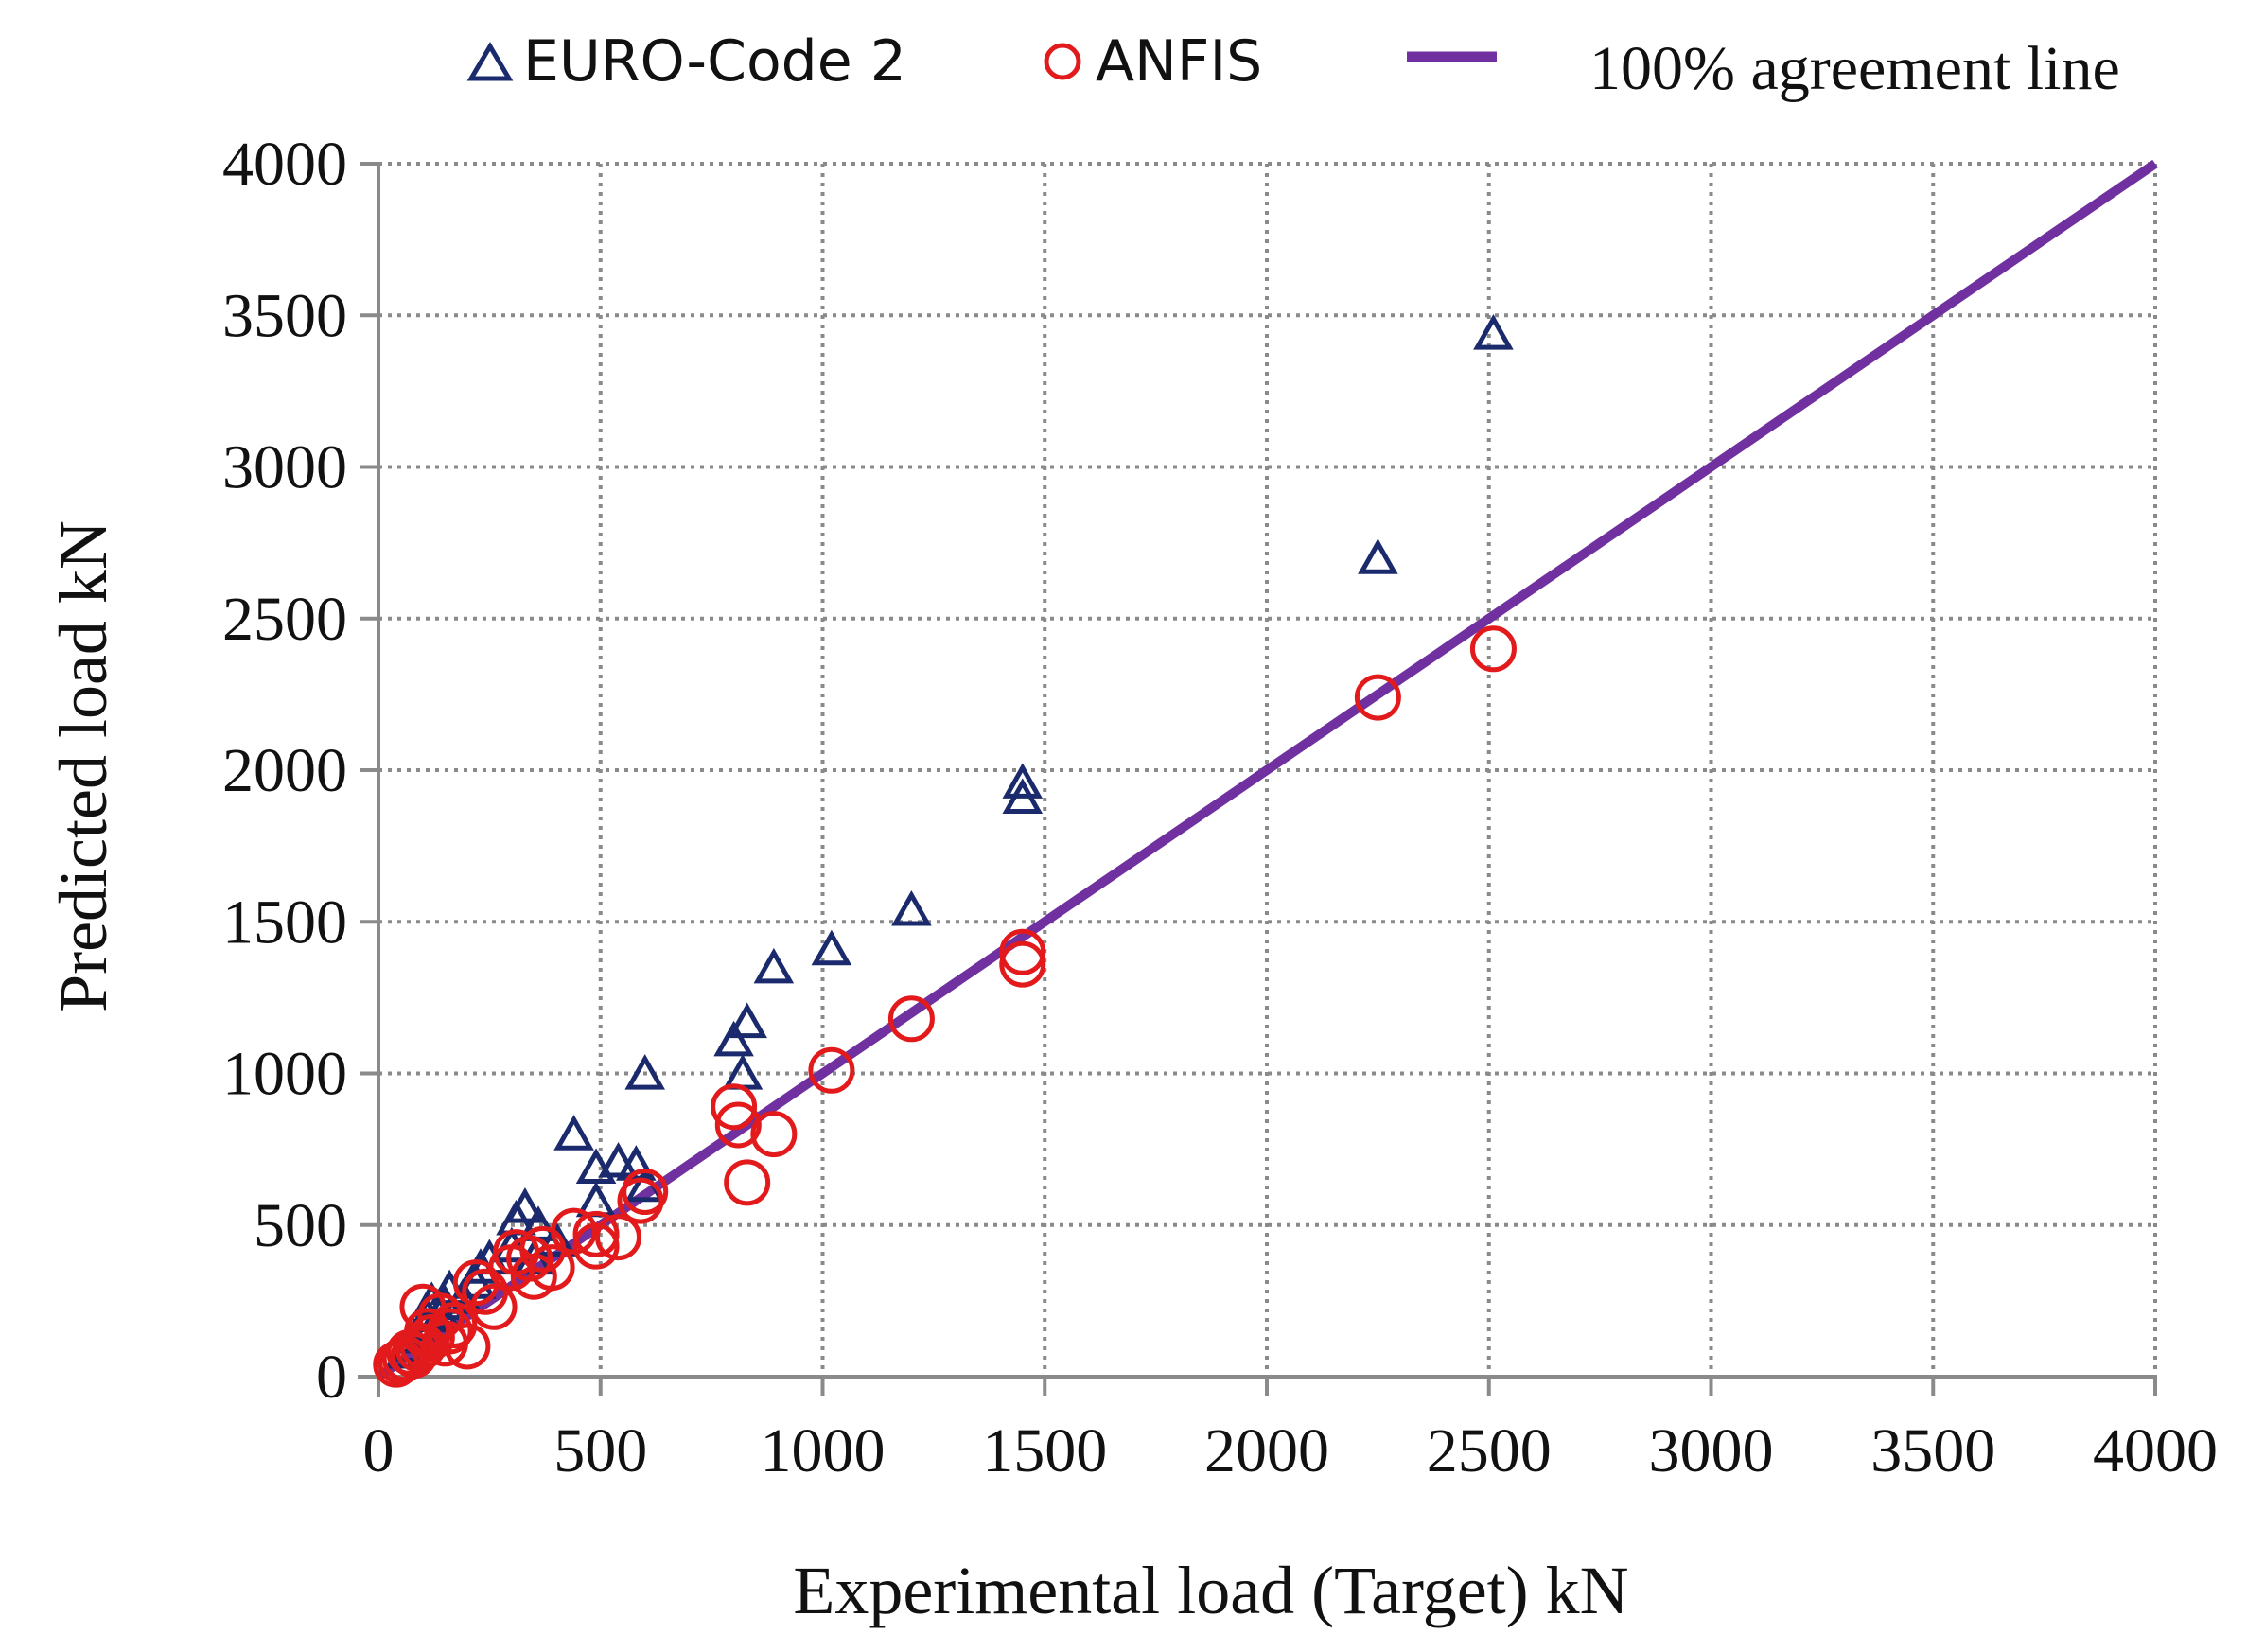  Describe the element at coordinates (600, 1450) in the screenshot. I see `x-tick-label: 500` at that location.